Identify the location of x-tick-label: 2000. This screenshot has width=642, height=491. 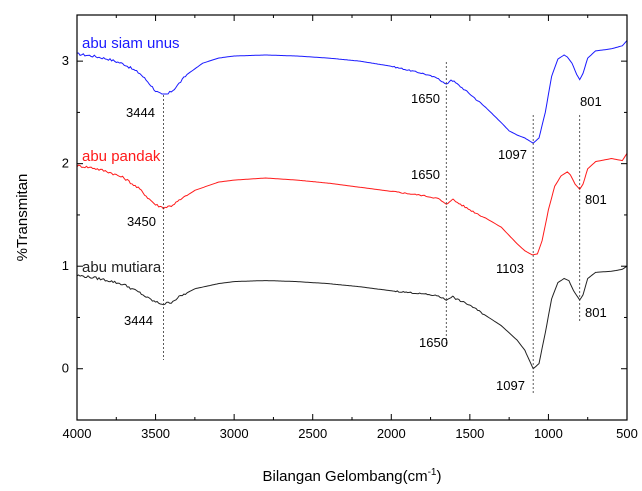
(391, 433).